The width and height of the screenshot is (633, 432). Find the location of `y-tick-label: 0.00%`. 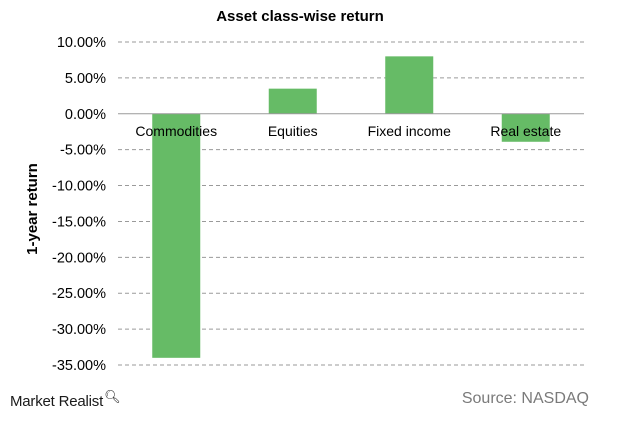

y-tick-label: 0.00% is located at coordinates (85, 115).